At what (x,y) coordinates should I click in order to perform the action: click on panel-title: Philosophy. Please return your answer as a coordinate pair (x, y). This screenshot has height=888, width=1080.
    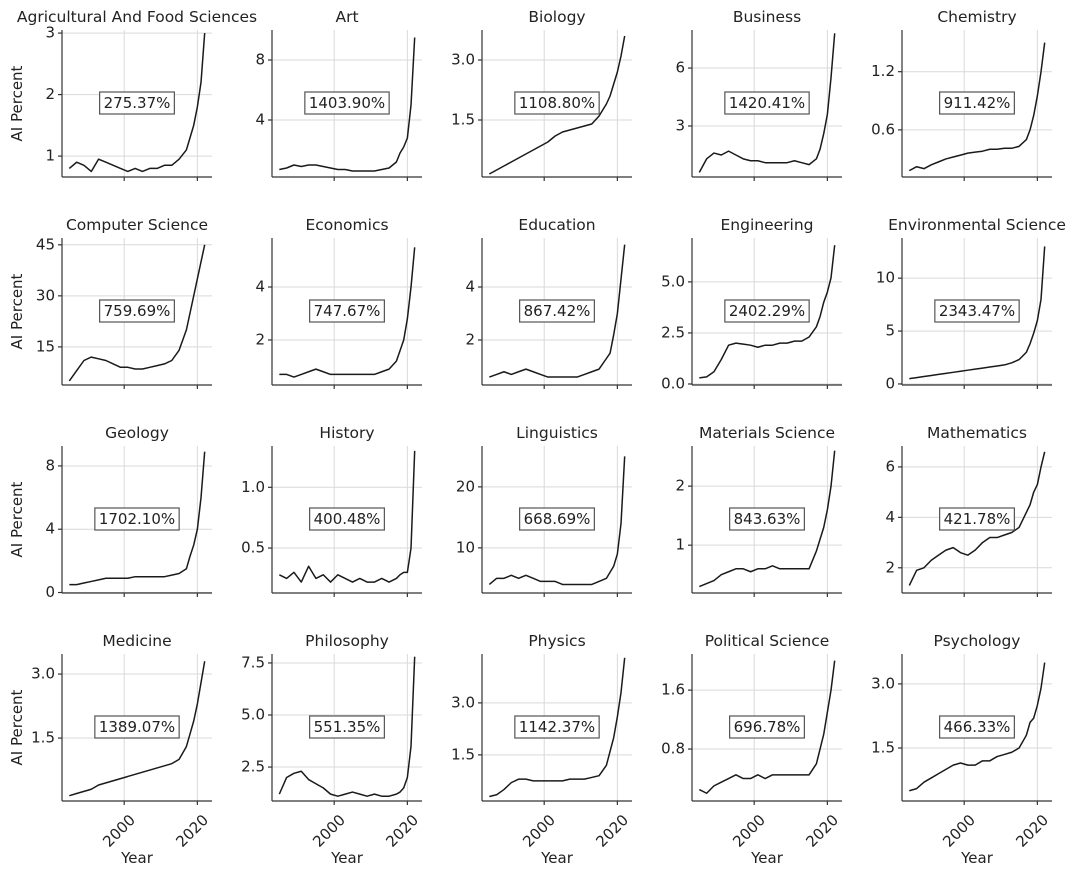
    Looking at the image, I should click on (347, 641).